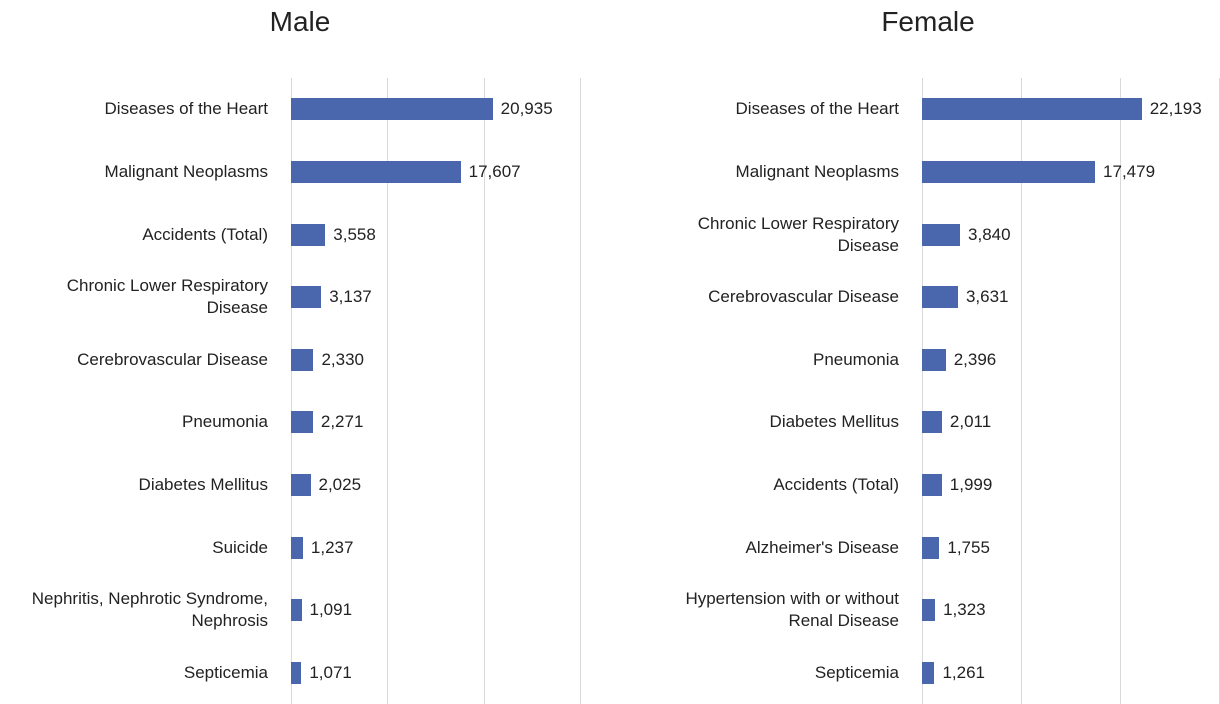  Describe the element at coordinates (350, 297) in the screenshot. I see `value-label: 3,137` at that location.